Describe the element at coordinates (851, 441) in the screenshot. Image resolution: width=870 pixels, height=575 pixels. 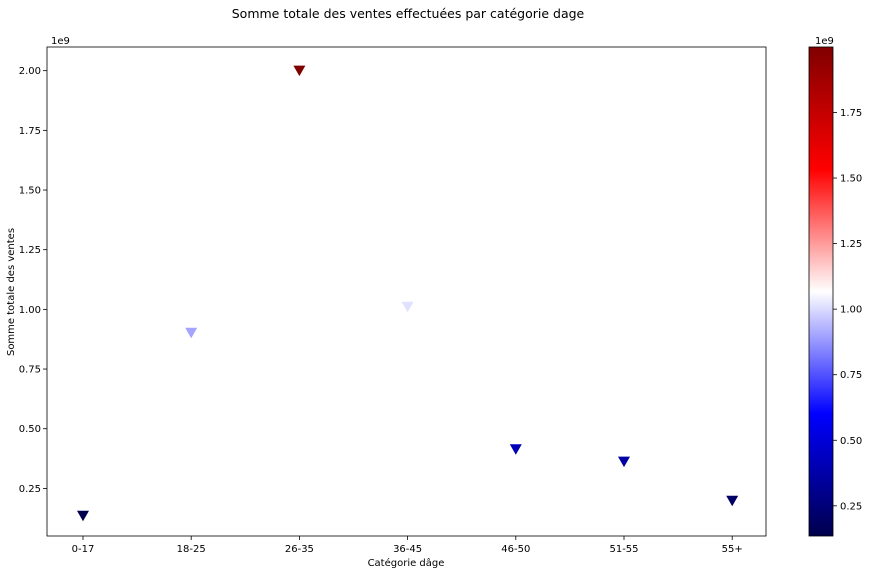
I see `colorbar-tick-label: 0.50` at that location.